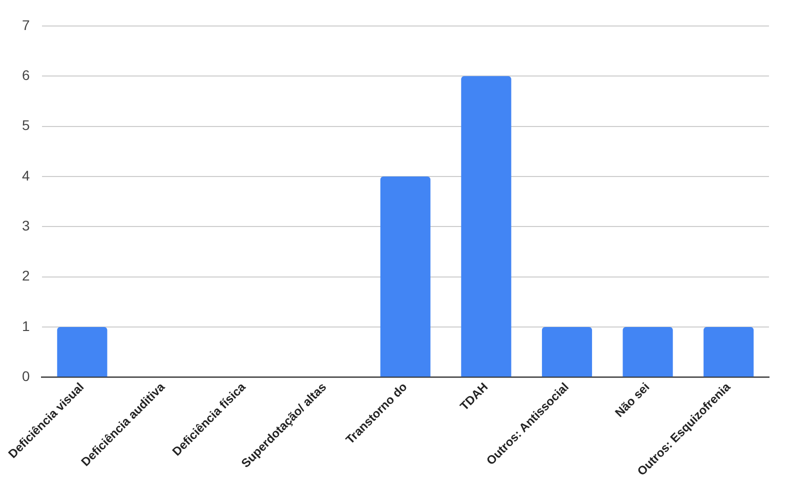 The image size is (793, 490). I want to click on x-tick-label: Não sei, so click(632, 400).